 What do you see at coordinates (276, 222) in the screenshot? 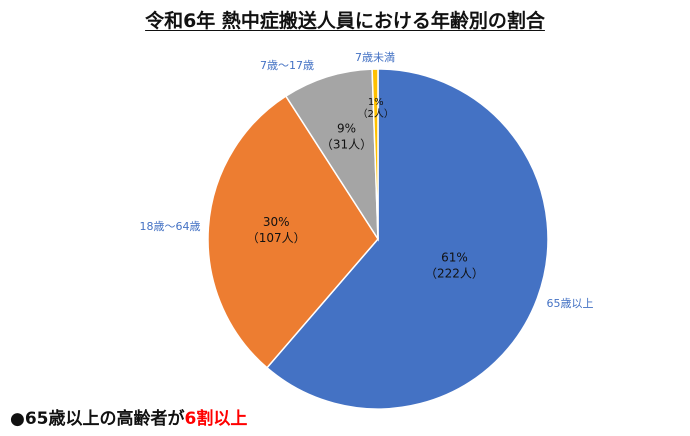
I see `slice-percent-label: 30%` at bounding box center [276, 222].